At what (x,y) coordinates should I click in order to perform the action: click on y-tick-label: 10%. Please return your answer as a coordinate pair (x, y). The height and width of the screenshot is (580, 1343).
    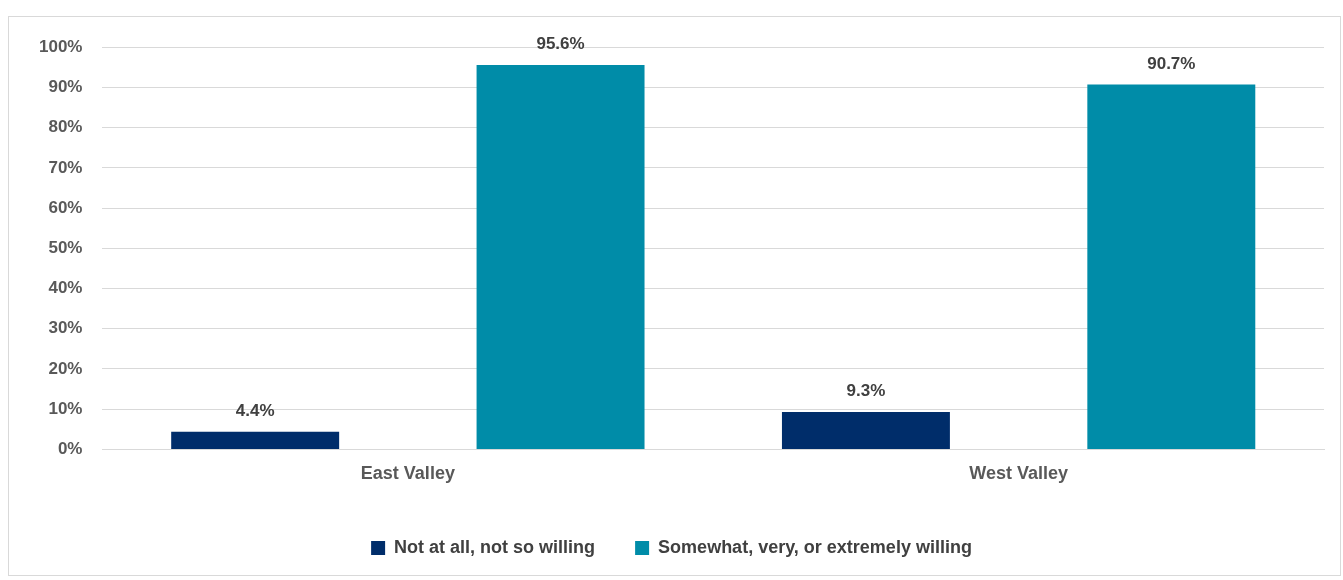
    Looking at the image, I should click on (65, 408).